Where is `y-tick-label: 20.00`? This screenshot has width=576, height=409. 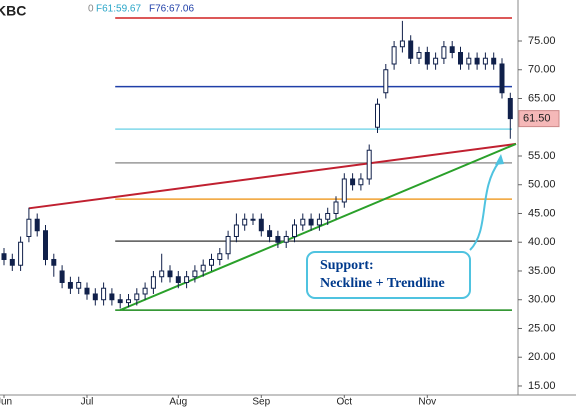 y-tick-label: 20.00 is located at coordinates (542, 357).